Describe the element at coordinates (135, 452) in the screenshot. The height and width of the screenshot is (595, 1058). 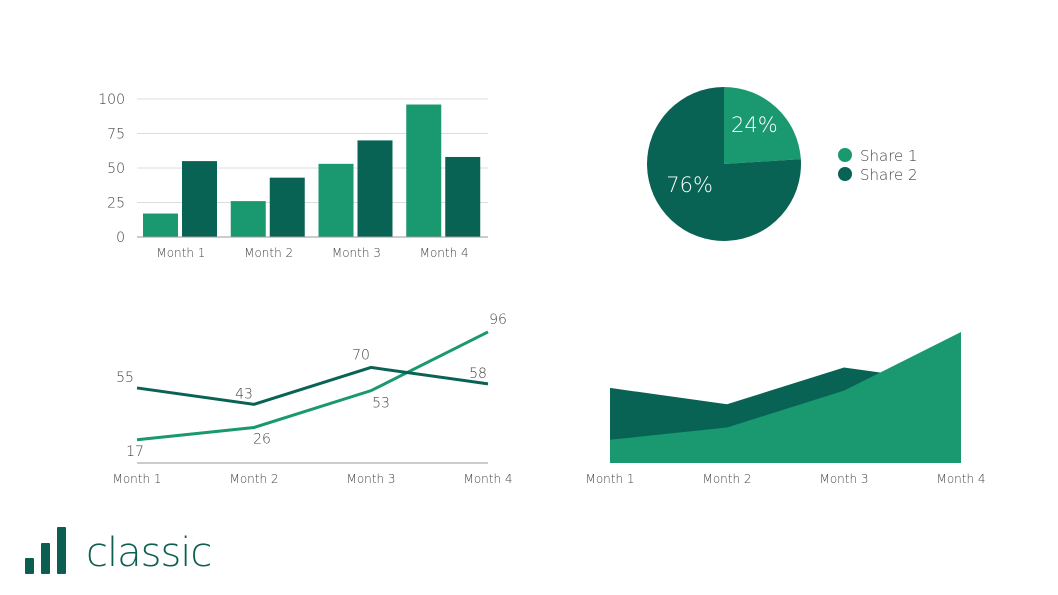
I see `data-label: 17` at that location.